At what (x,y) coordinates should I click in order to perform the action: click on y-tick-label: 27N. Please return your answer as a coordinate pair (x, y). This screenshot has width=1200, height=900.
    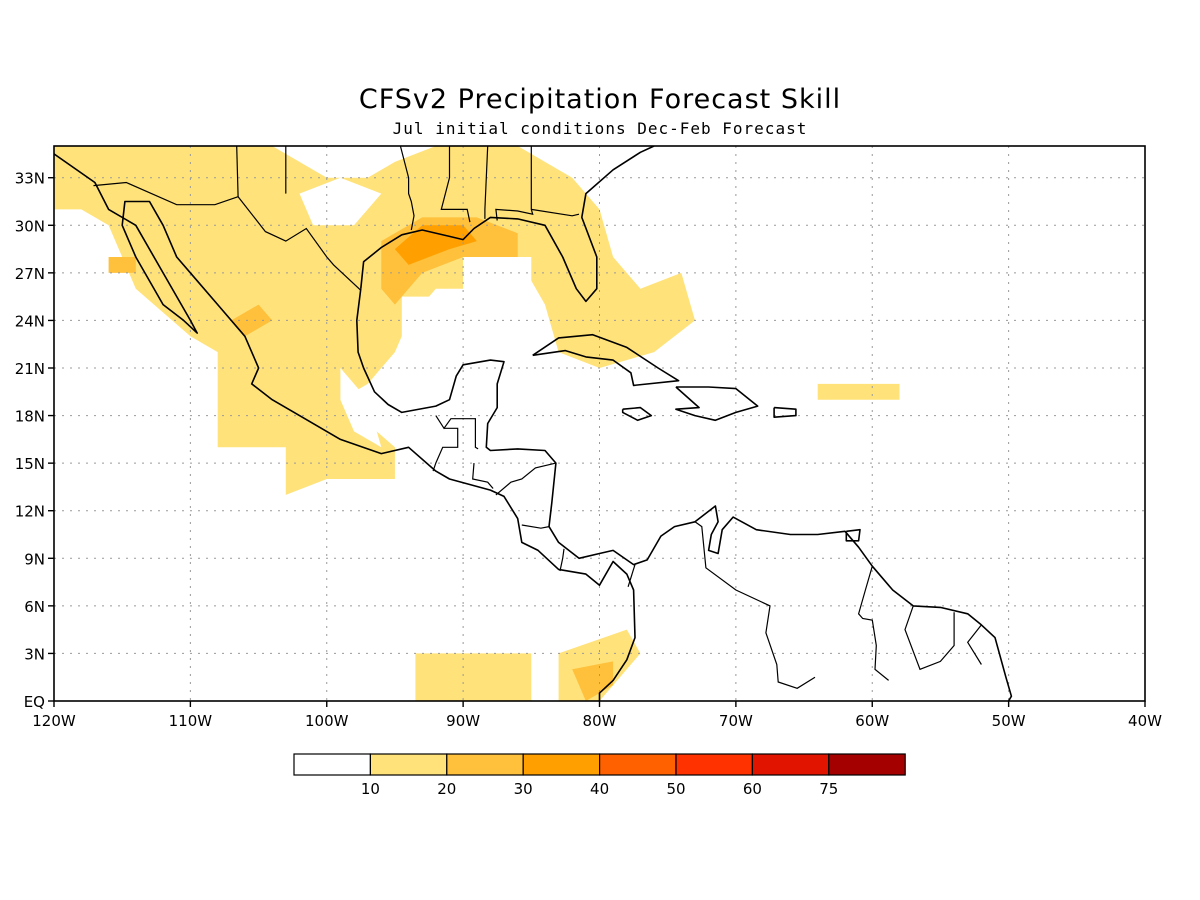
    Looking at the image, I should click on (30, 274).